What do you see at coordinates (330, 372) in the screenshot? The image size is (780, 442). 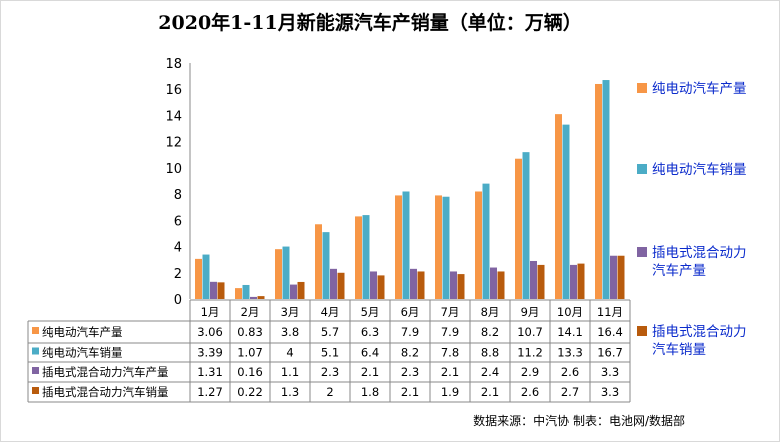 I see `data-label: 2.3` at bounding box center [330, 372].